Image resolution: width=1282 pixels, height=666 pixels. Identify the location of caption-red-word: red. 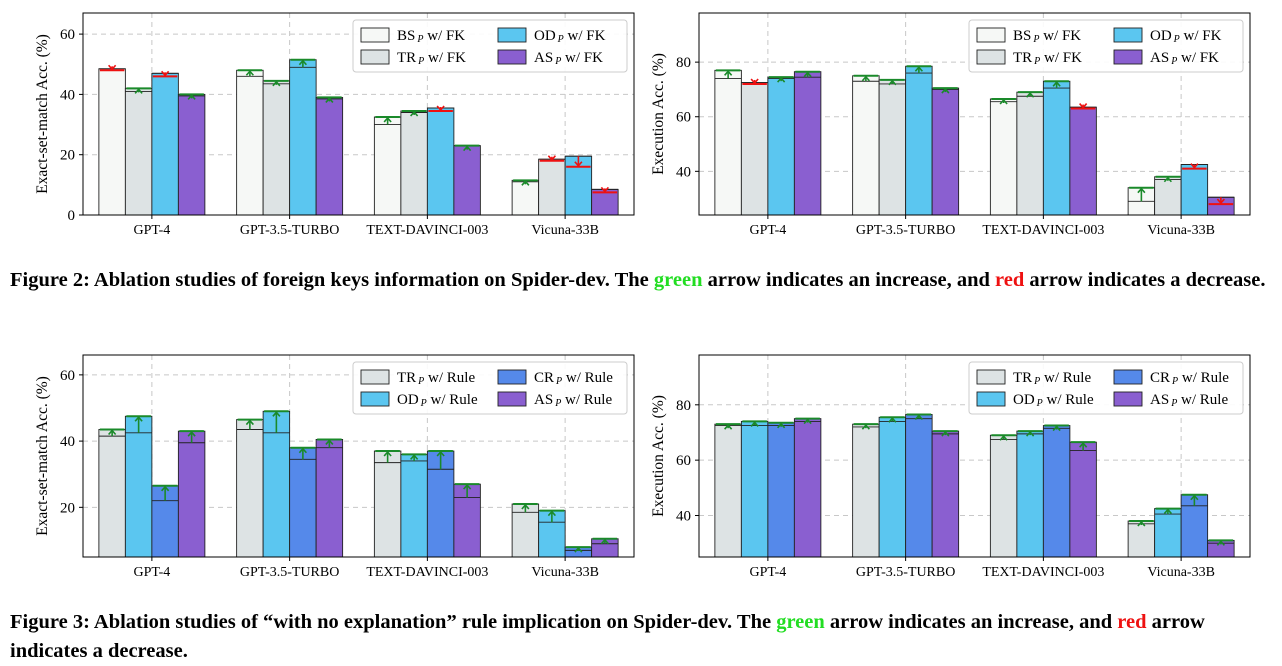
(1010, 280).